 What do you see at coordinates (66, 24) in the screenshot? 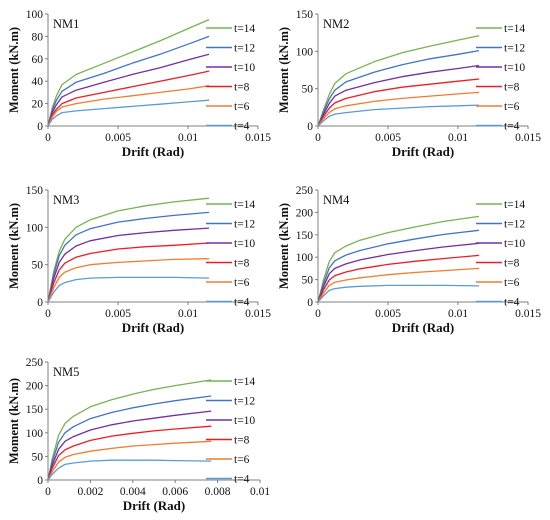
I see `panel-title: NM1` at bounding box center [66, 24].